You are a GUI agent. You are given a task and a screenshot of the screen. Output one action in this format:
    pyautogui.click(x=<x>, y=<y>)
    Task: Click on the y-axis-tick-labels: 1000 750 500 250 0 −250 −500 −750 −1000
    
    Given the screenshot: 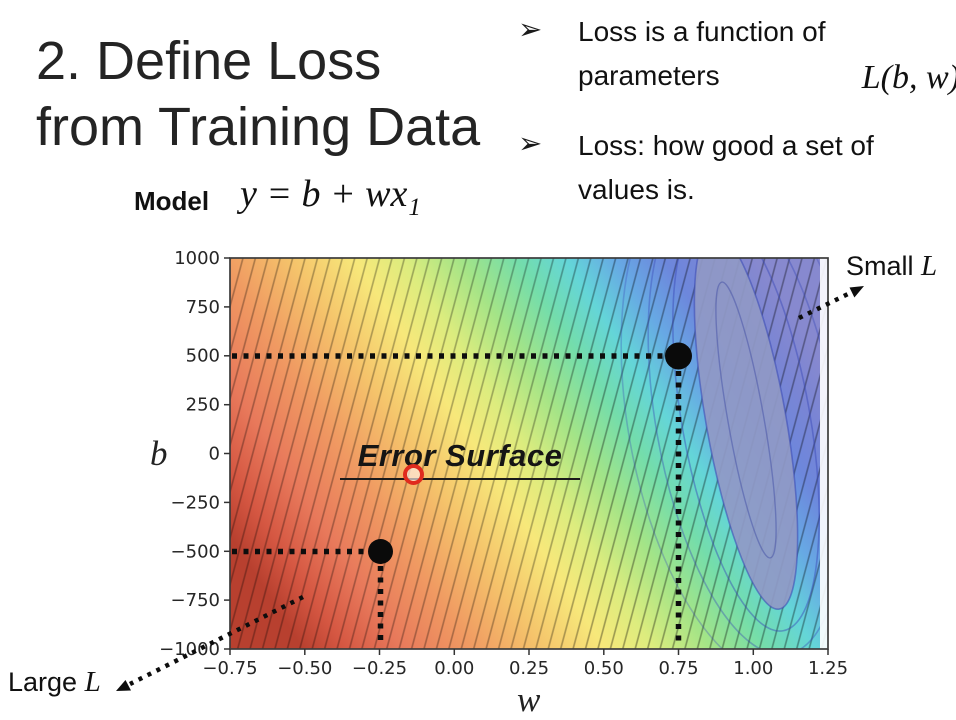 What is the action you would take?
    pyautogui.click(x=189, y=454)
    